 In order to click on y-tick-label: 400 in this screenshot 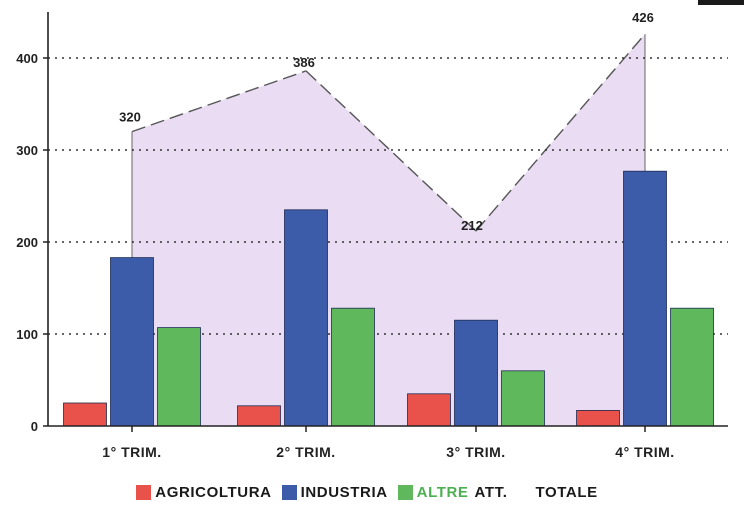, I will do `click(27, 58)`.